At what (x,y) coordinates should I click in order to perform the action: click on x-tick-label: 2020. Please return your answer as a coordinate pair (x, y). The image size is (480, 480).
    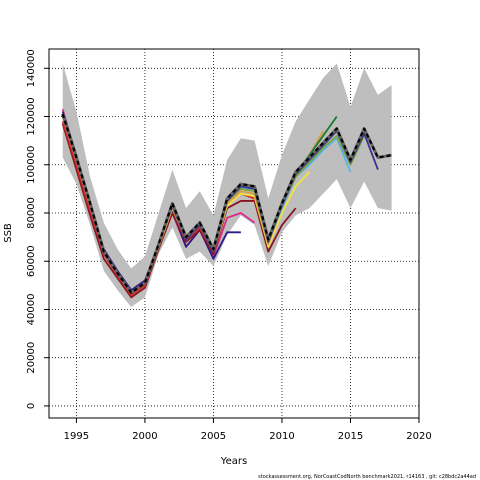
    Looking at the image, I should click on (418, 436).